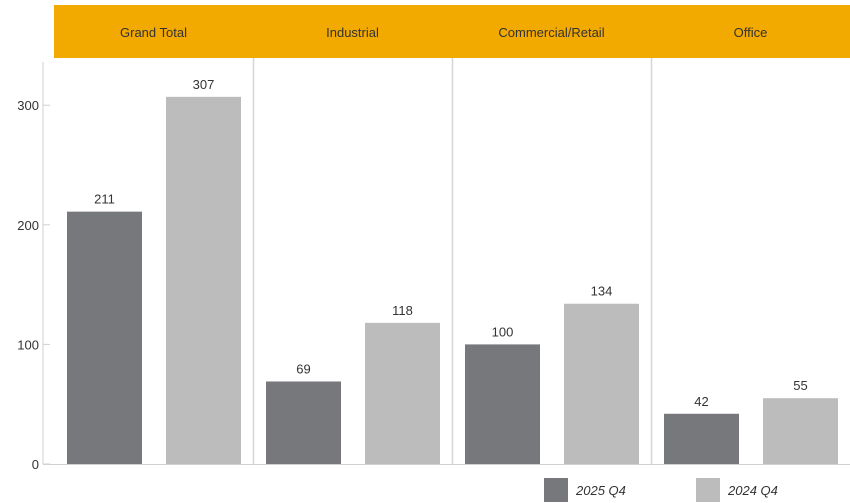 Image resolution: width=850 pixels, height=503 pixels. What do you see at coordinates (204, 84) in the screenshot?
I see `data-label: 307` at bounding box center [204, 84].